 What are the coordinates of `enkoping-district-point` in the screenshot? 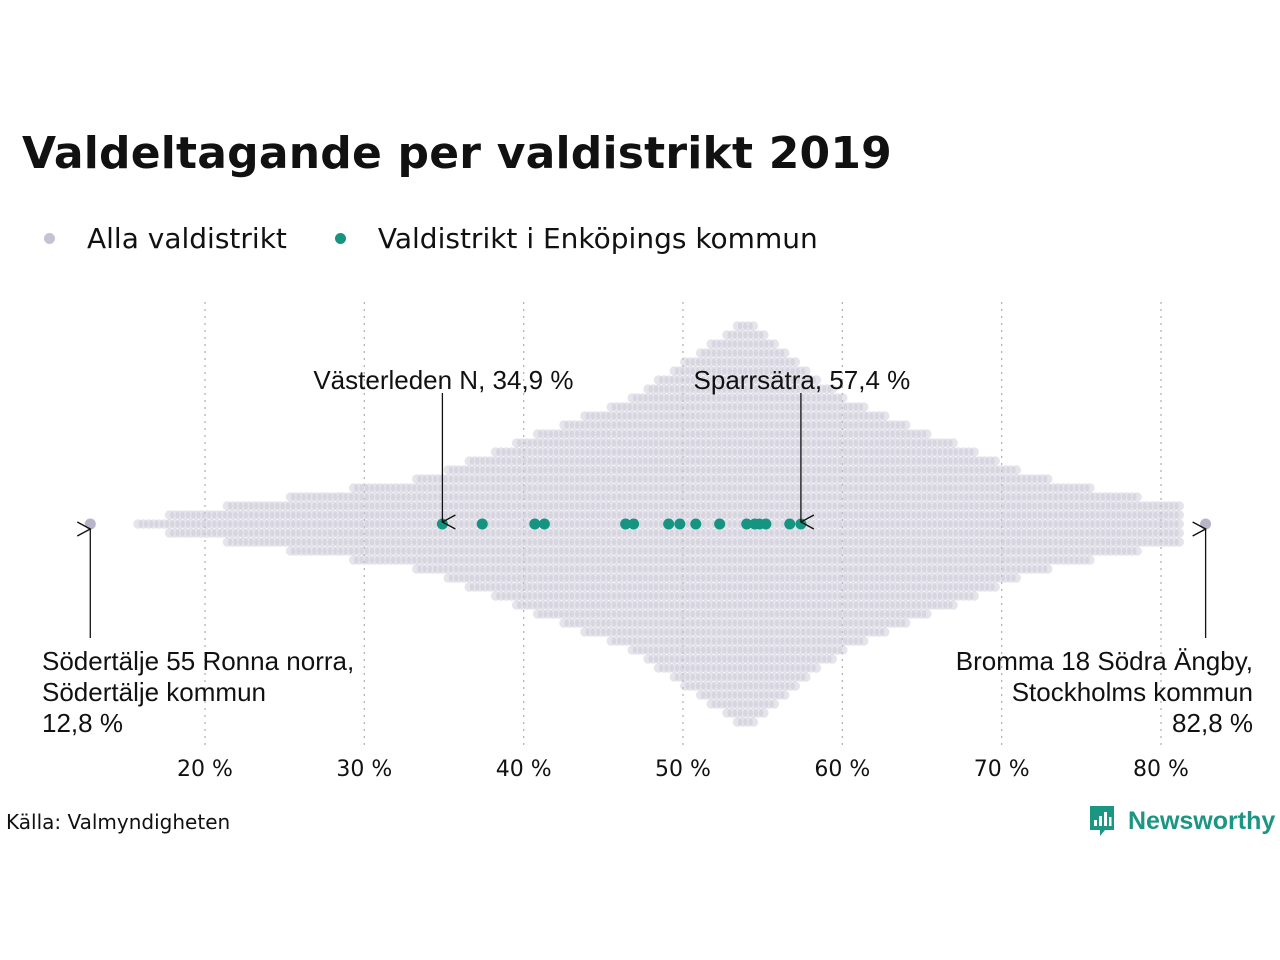 It's located at (634, 524).